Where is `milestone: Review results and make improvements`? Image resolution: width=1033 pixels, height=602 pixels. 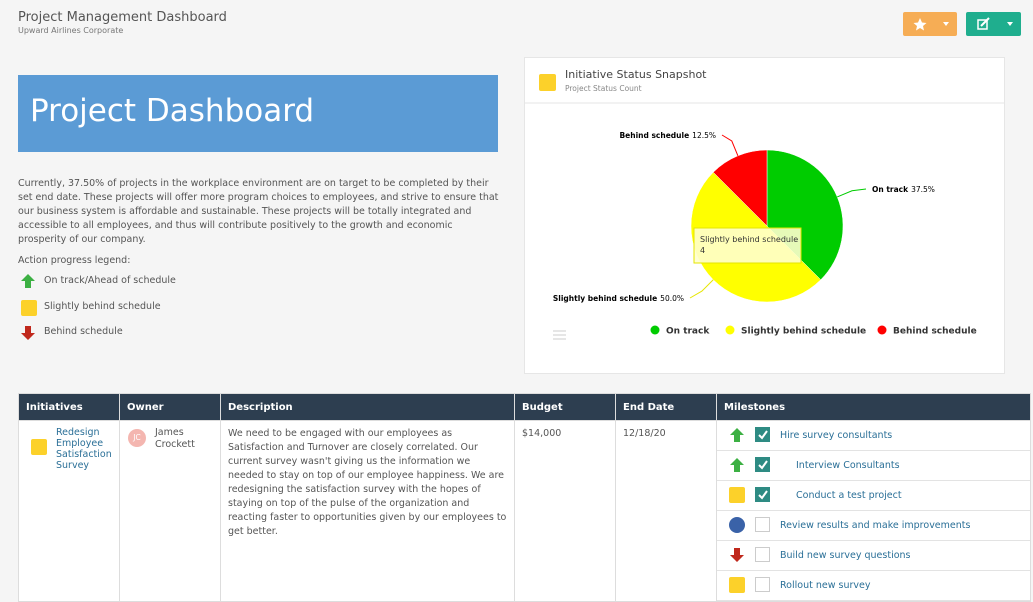 milestone: Review results and make improvements is located at coordinates (873, 526).